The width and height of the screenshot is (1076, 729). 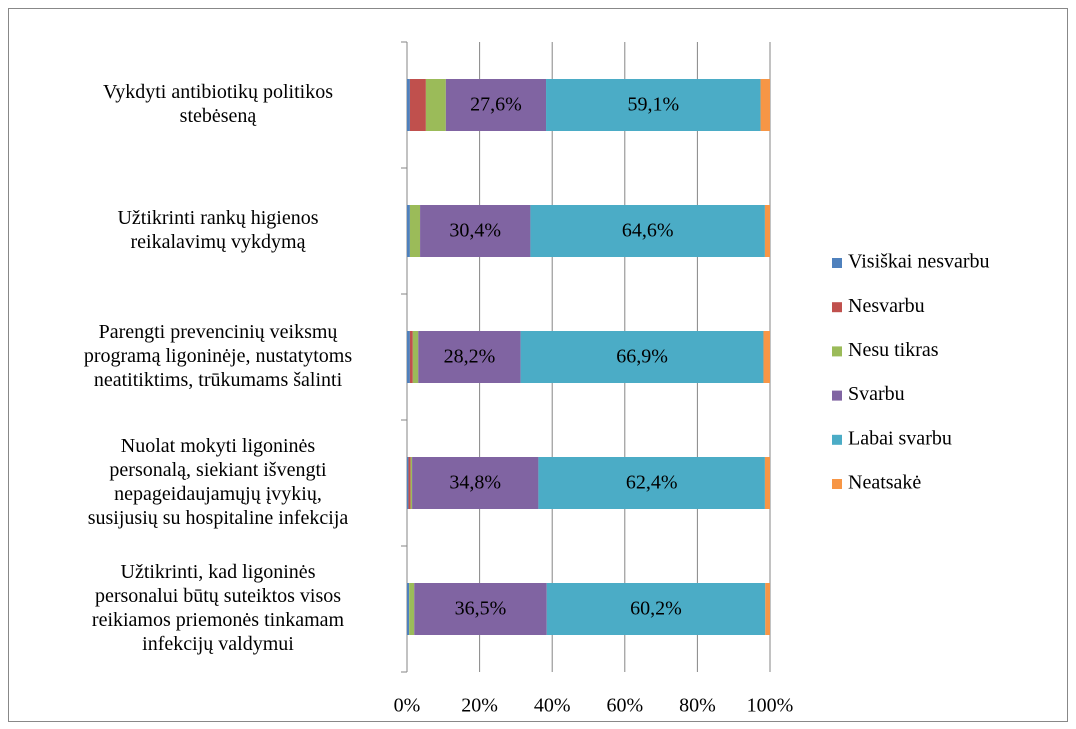 What do you see at coordinates (218, 104) in the screenshot?
I see `y-tick-label: Vykdyti antibiotikų politikos stebėseną` at bounding box center [218, 104].